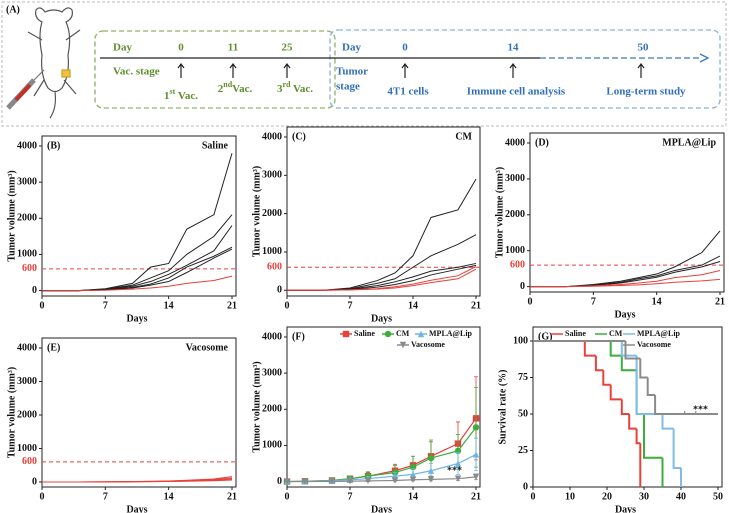 The image size is (729, 513). Describe the element at coordinates (173, 91) in the screenshot. I see `event-label-sup: st` at that location.